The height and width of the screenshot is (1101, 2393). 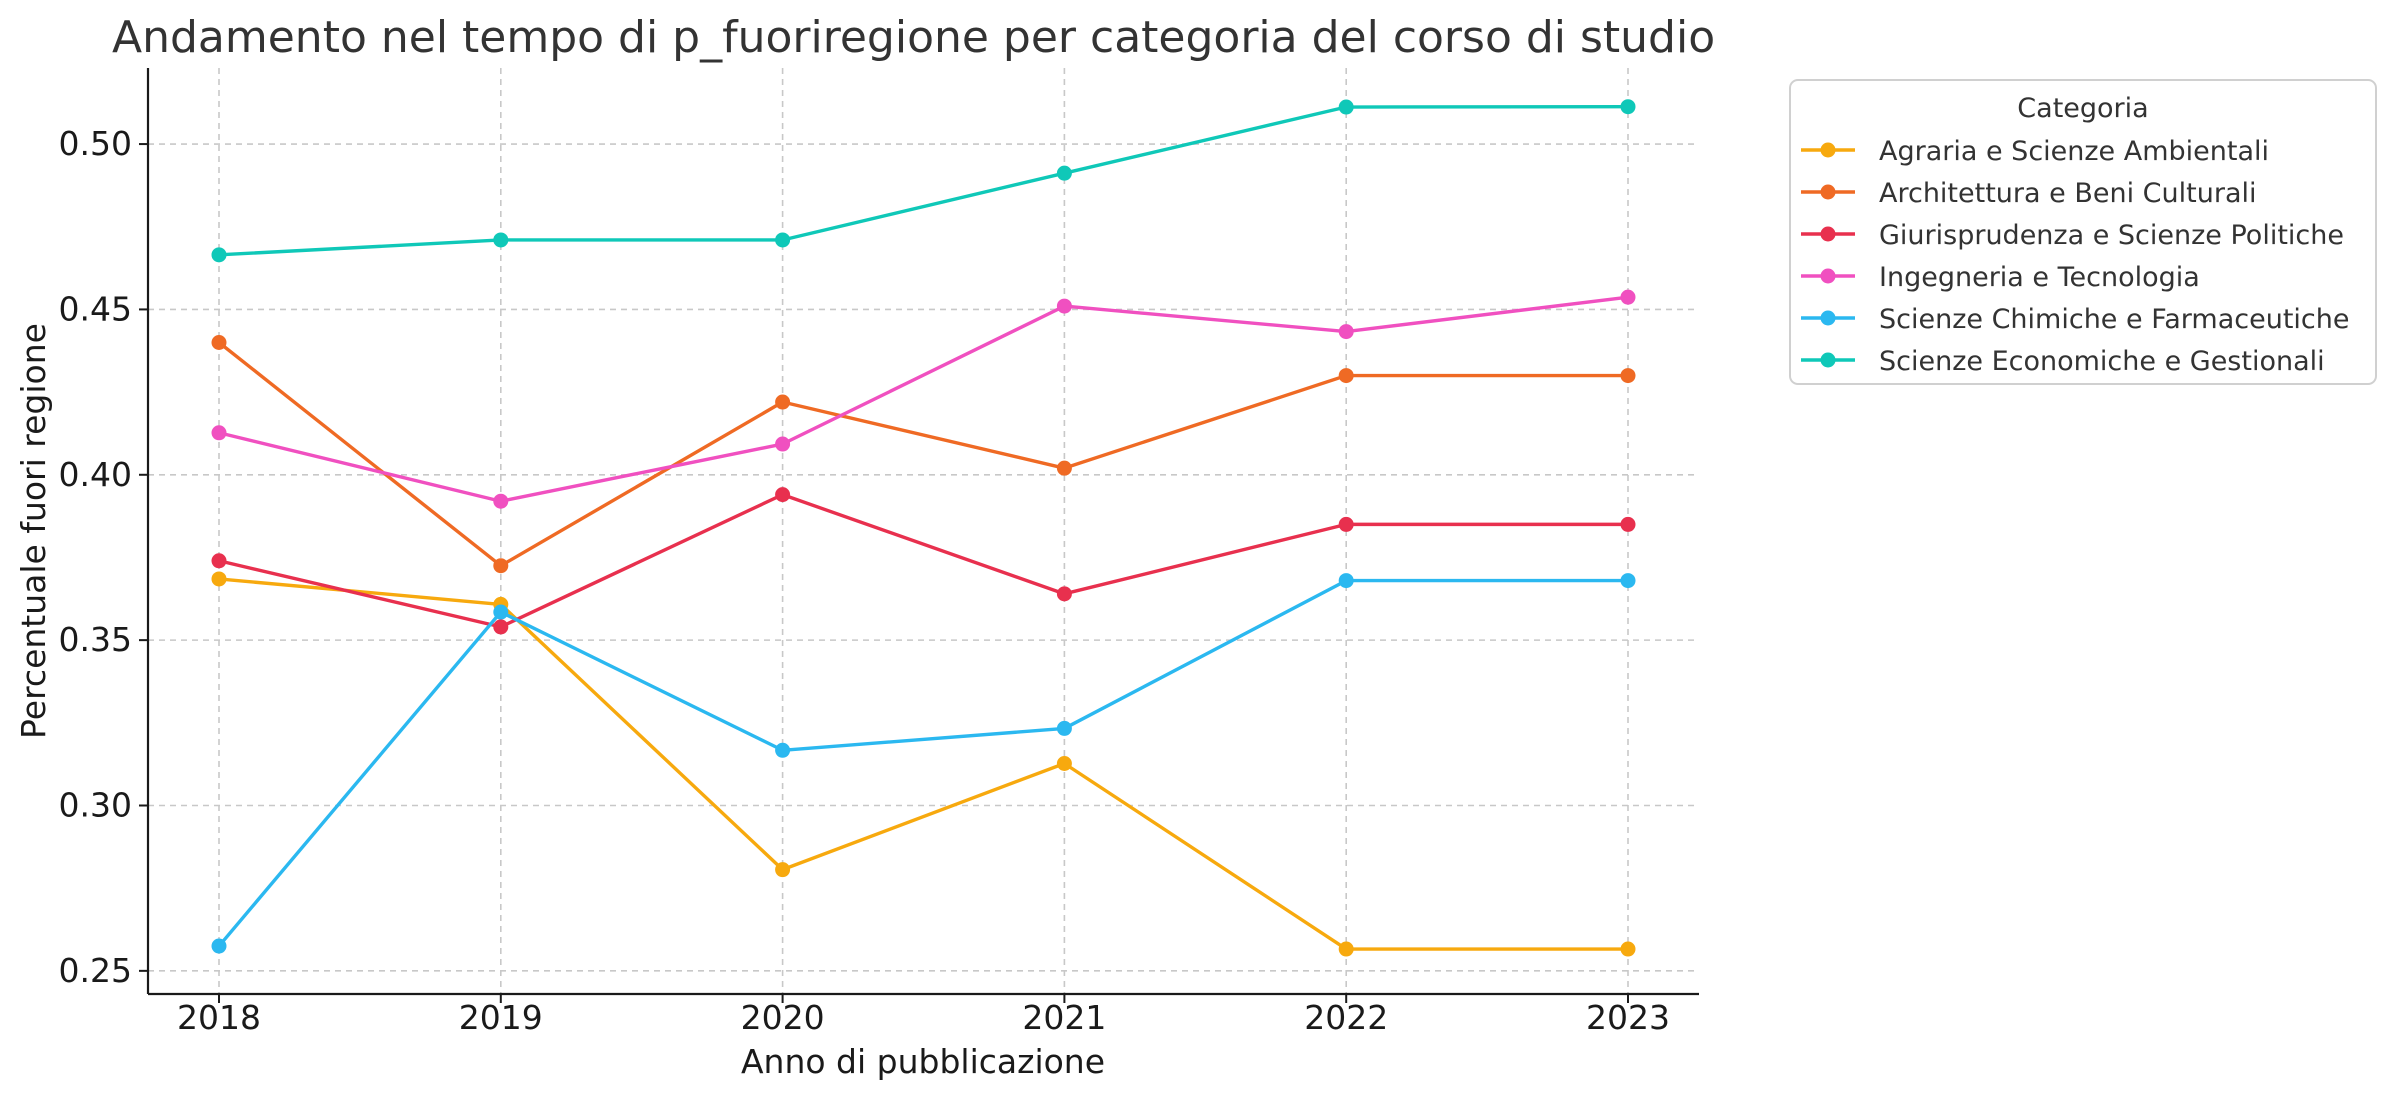 What do you see at coordinates (95, 143) in the screenshot?
I see `y-tick-label: 0.50` at bounding box center [95, 143].